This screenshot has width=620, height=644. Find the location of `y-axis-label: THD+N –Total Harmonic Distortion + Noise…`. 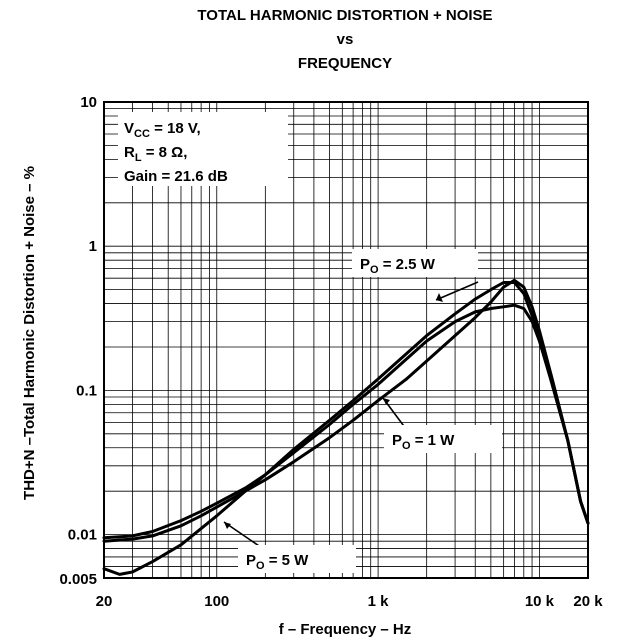

y-axis-label: THD+N –Total Harmonic Distortion + Noise… is located at coordinates (29, 333).